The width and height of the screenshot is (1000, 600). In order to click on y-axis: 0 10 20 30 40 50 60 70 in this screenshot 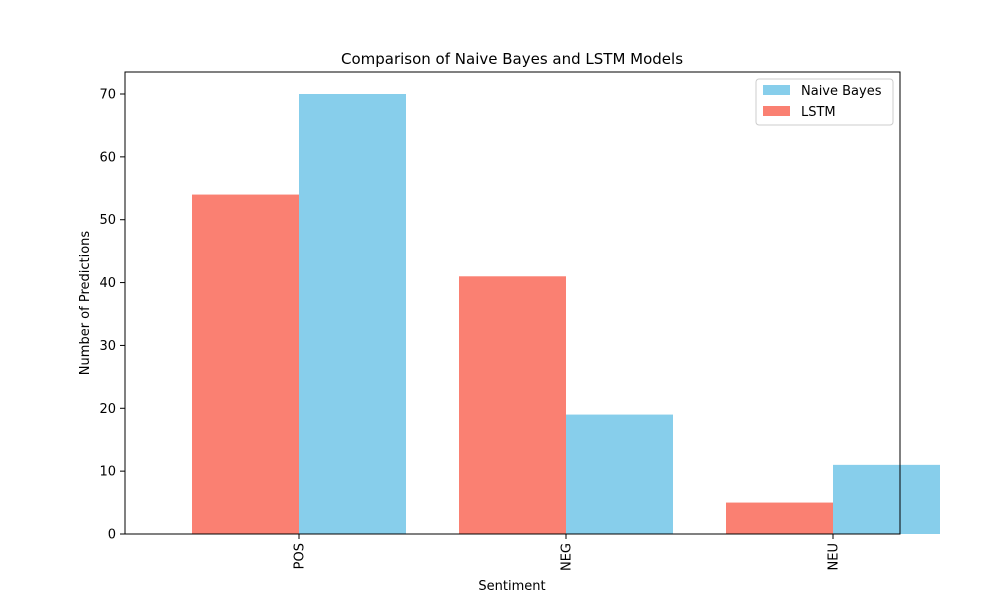, I will do `click(112, 315)`.